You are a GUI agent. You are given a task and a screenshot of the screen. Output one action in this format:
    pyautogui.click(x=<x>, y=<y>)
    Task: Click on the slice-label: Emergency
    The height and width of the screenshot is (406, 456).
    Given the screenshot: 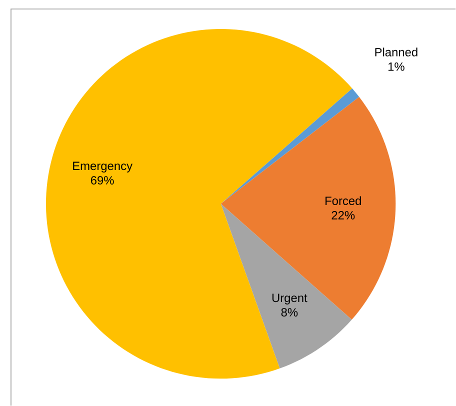 What is the action you would take?
    pyautogui.click(x=102, y=167)
    